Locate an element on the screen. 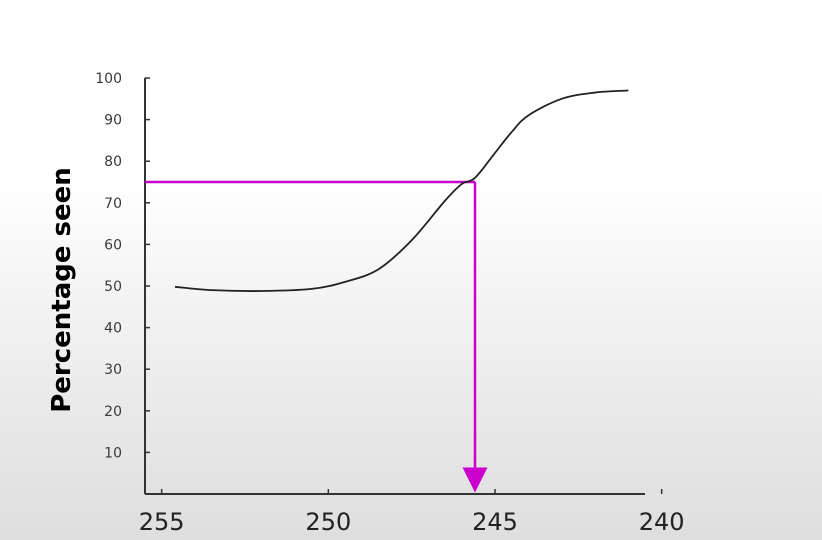 This screenshot has width=822, height=540. y-tick-label-40: 40 is located at coordinates (113, 329).